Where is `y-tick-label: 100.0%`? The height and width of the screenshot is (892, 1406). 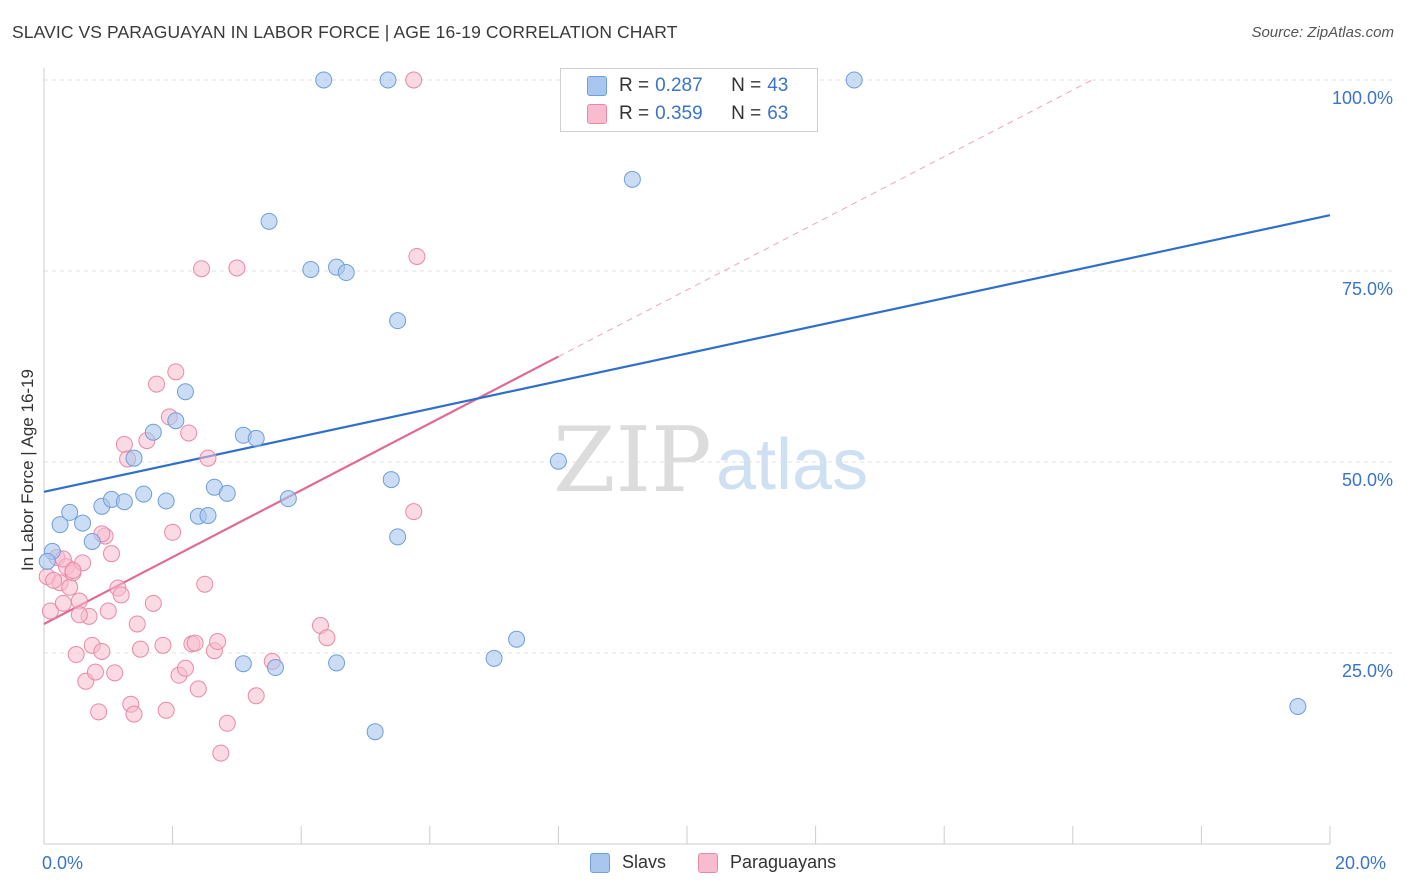
y-tick-label: 100.0% is located at coordinates (1362, 98).